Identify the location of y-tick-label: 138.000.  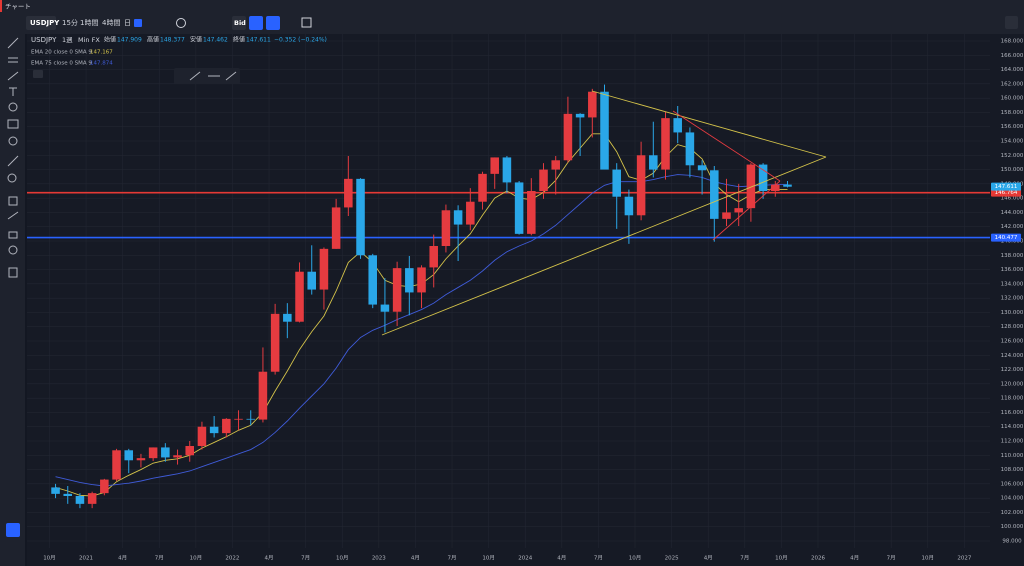
(1012, 256).